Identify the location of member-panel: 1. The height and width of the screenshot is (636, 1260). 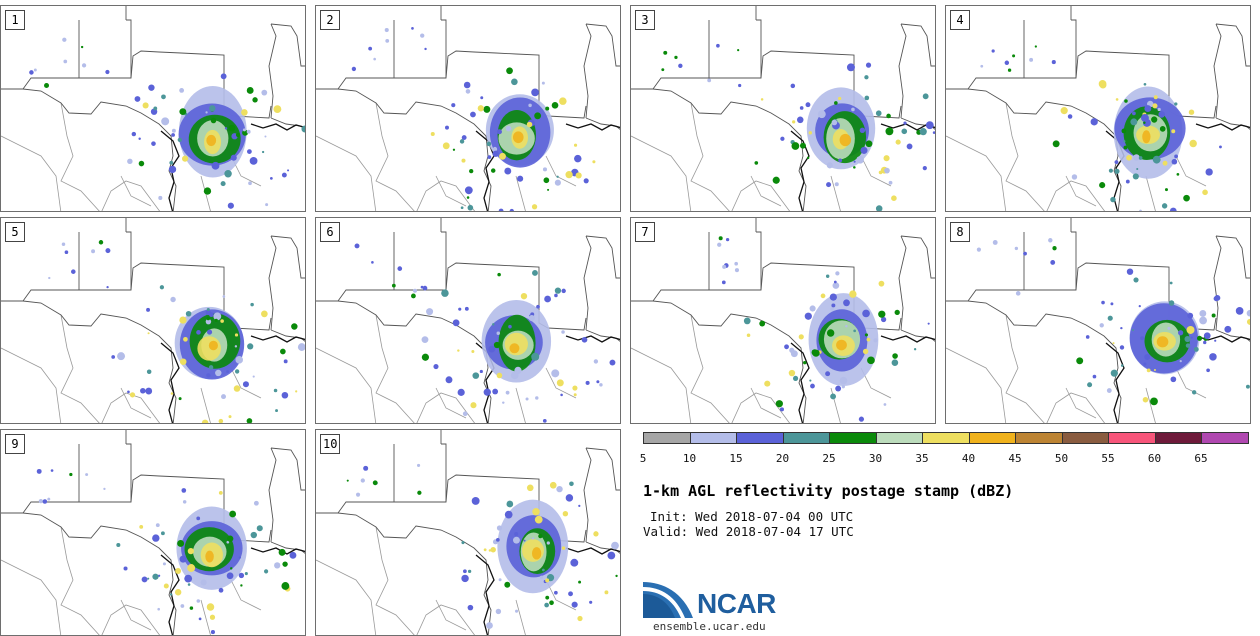
(153, 108).